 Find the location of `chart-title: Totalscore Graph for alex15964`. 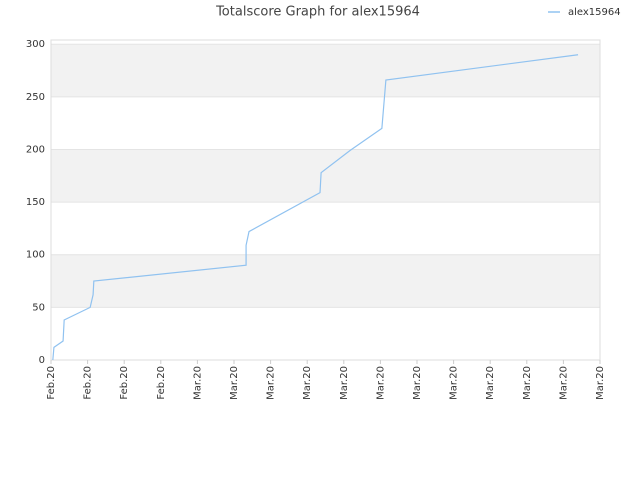

chart-title: Totalscore Graph for alex15964 is located at coordinates (317, 12).